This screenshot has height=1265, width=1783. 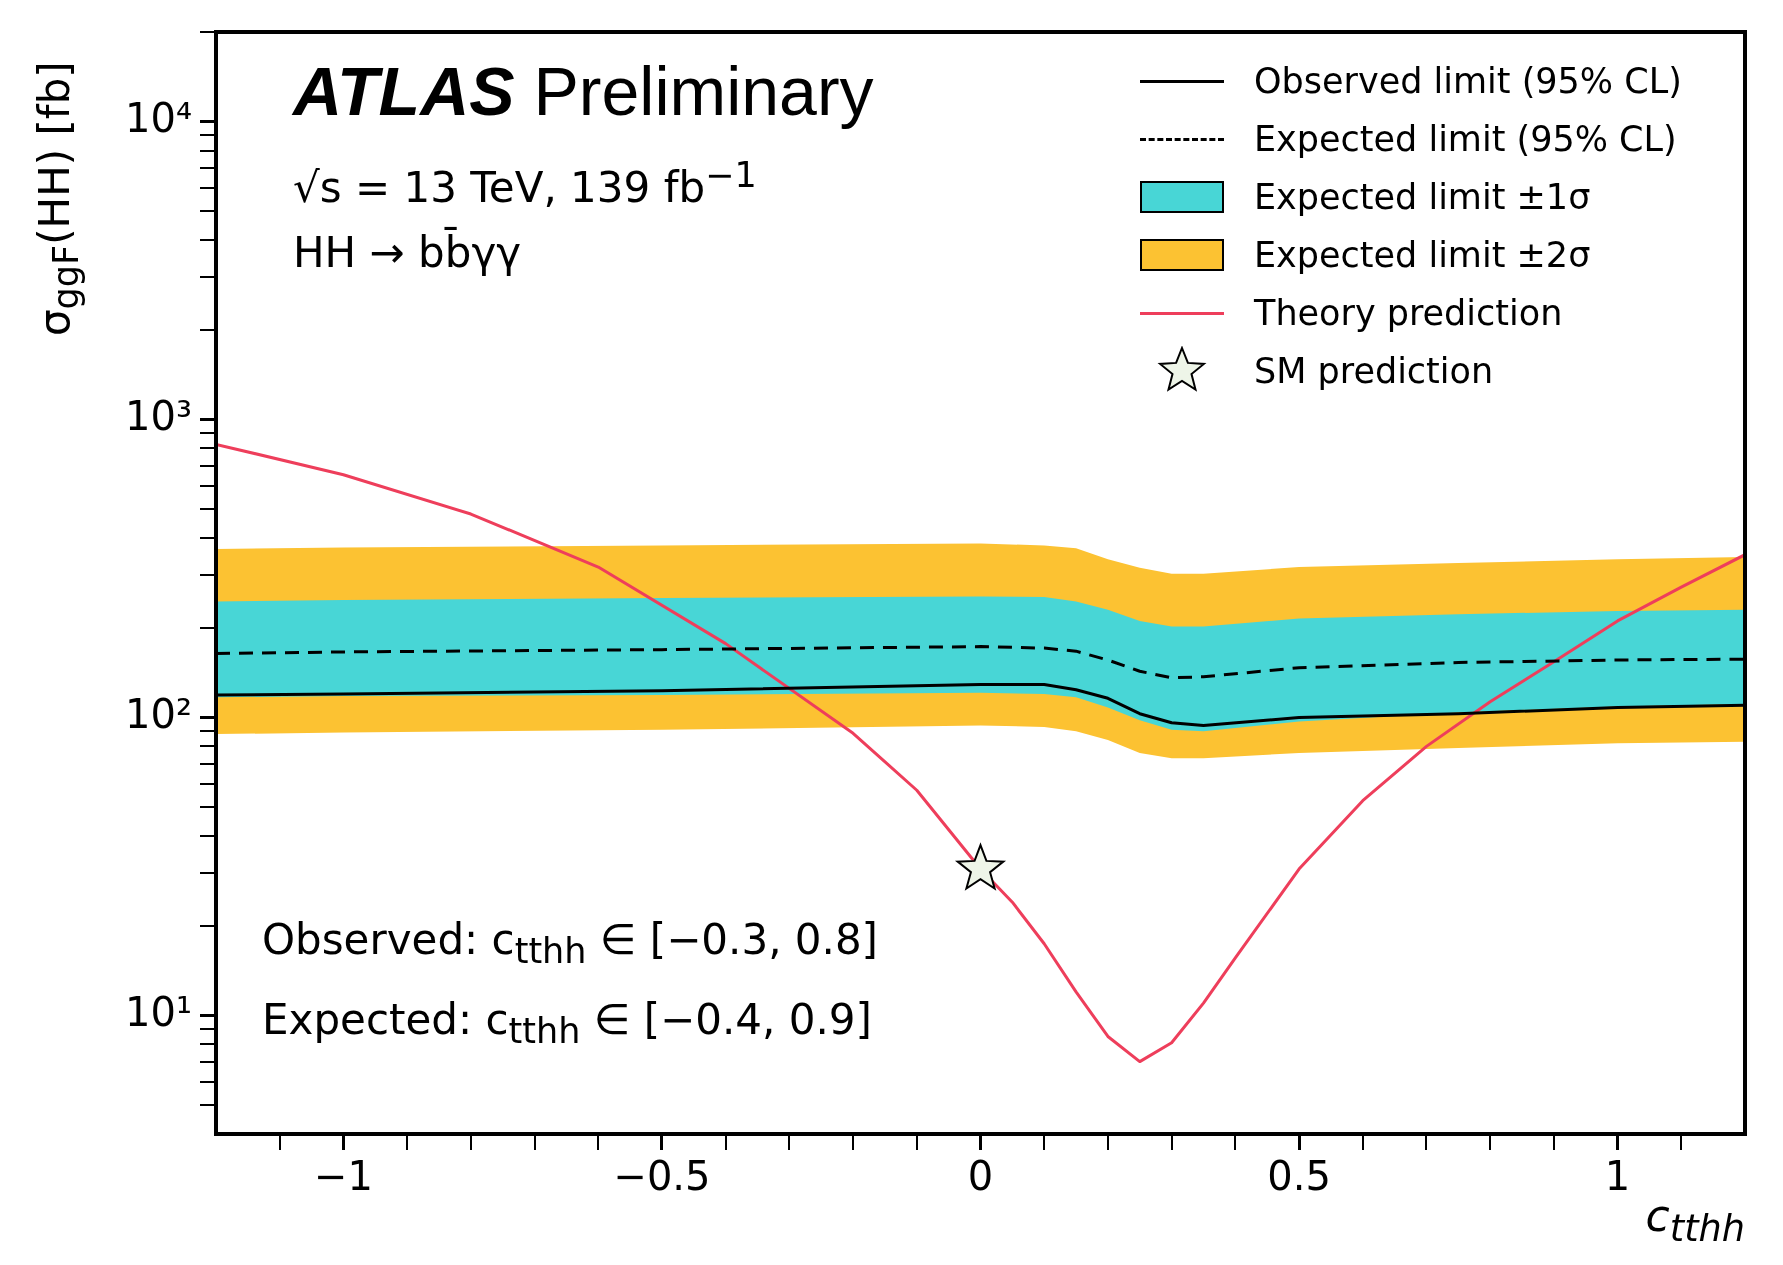 I want to click on y-tick-label: 10¹, so click(x=158, y=1011).